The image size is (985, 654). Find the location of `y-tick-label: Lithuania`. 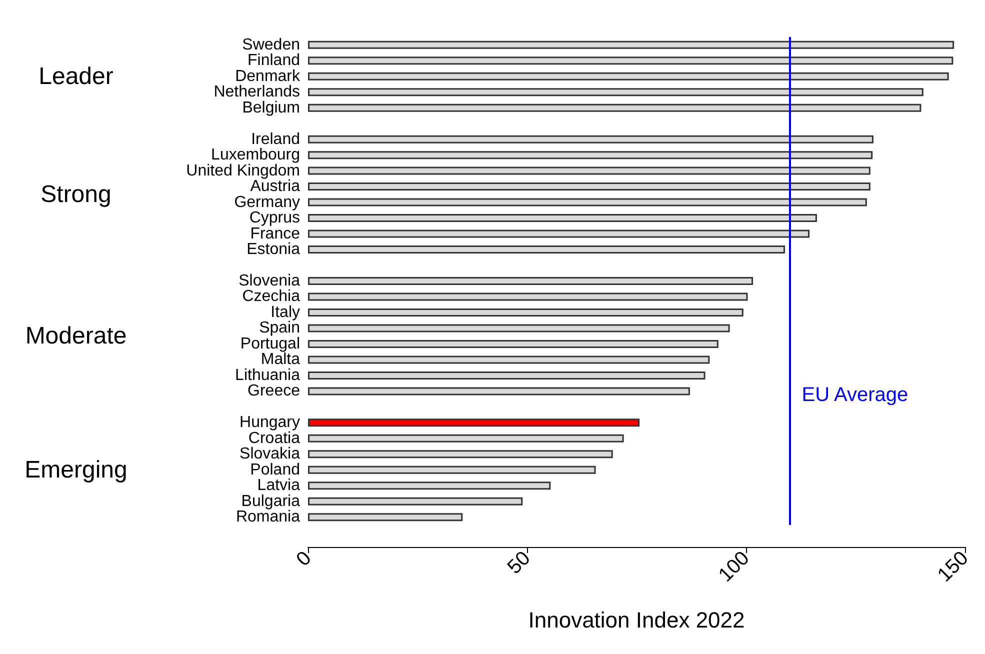

y-tick-label: Lithuania is located at coordinates (267, 375).